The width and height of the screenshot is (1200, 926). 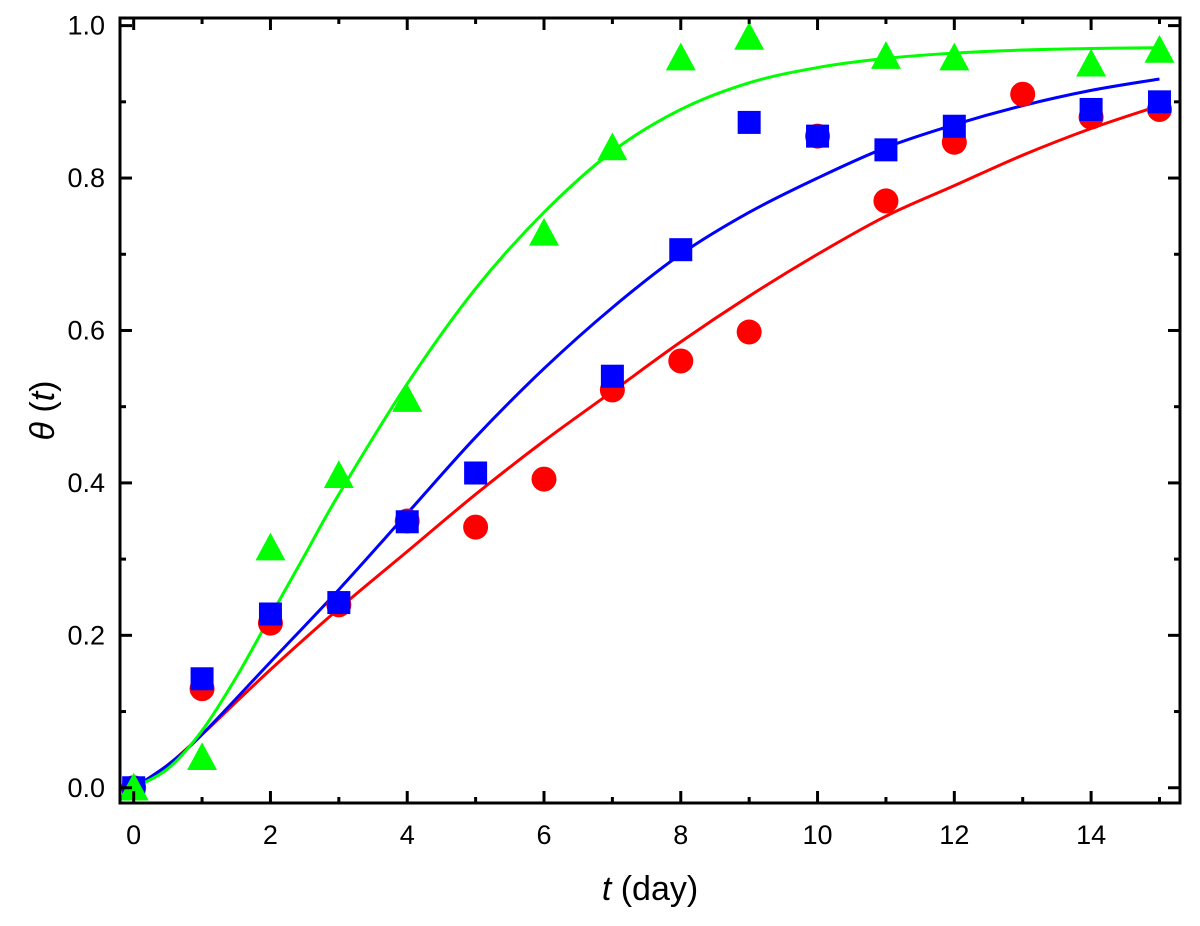 What do you see at coordinates (86, 635) in the screenshot?
I see `y-tick-label: 0.2` at bounding box center [86, 635].